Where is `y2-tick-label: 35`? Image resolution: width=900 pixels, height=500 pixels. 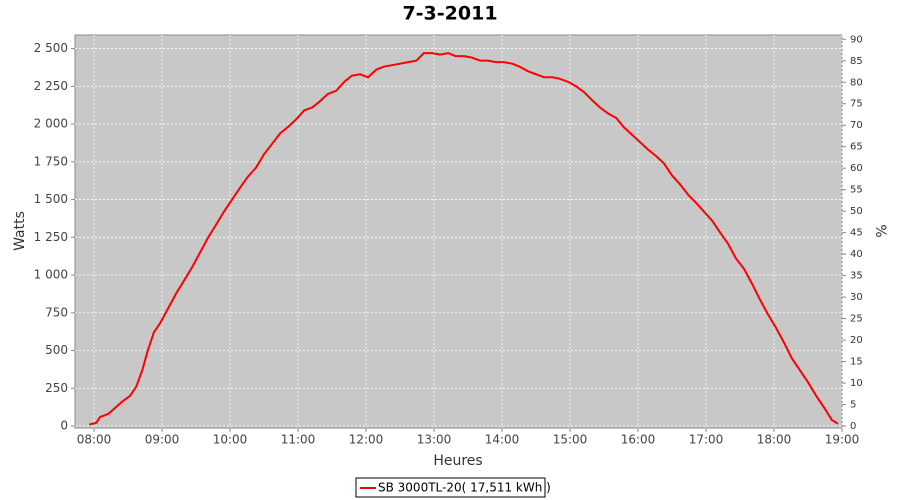 y2-tick-label: 35 is located at coordinates (856, 276).